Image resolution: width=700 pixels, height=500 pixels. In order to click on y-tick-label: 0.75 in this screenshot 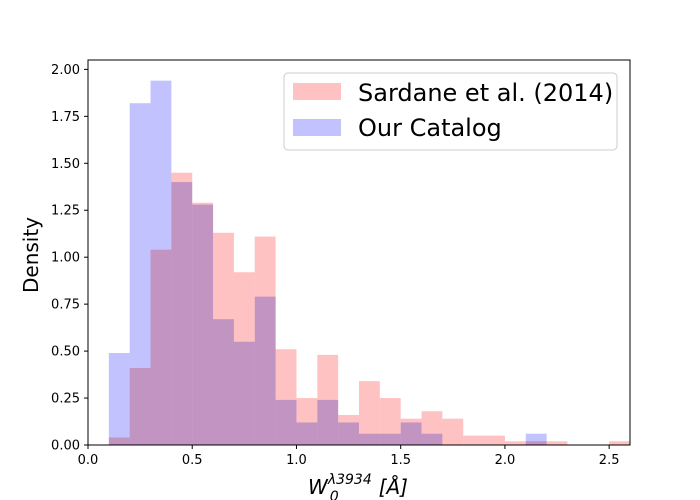, I will do `click(65, 305)`.